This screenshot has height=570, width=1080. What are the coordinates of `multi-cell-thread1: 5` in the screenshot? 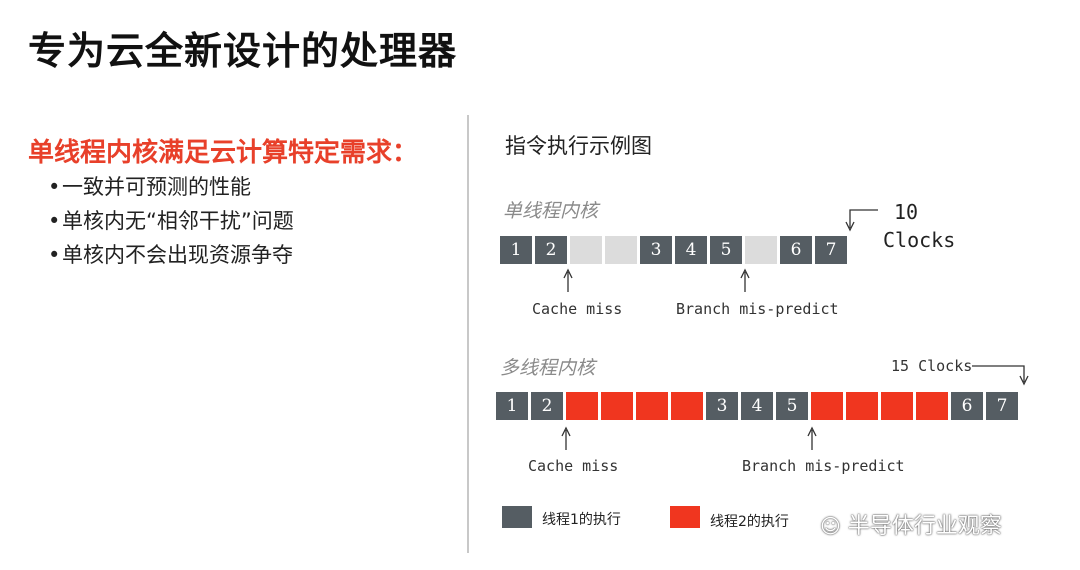 It's located at (792, 406).